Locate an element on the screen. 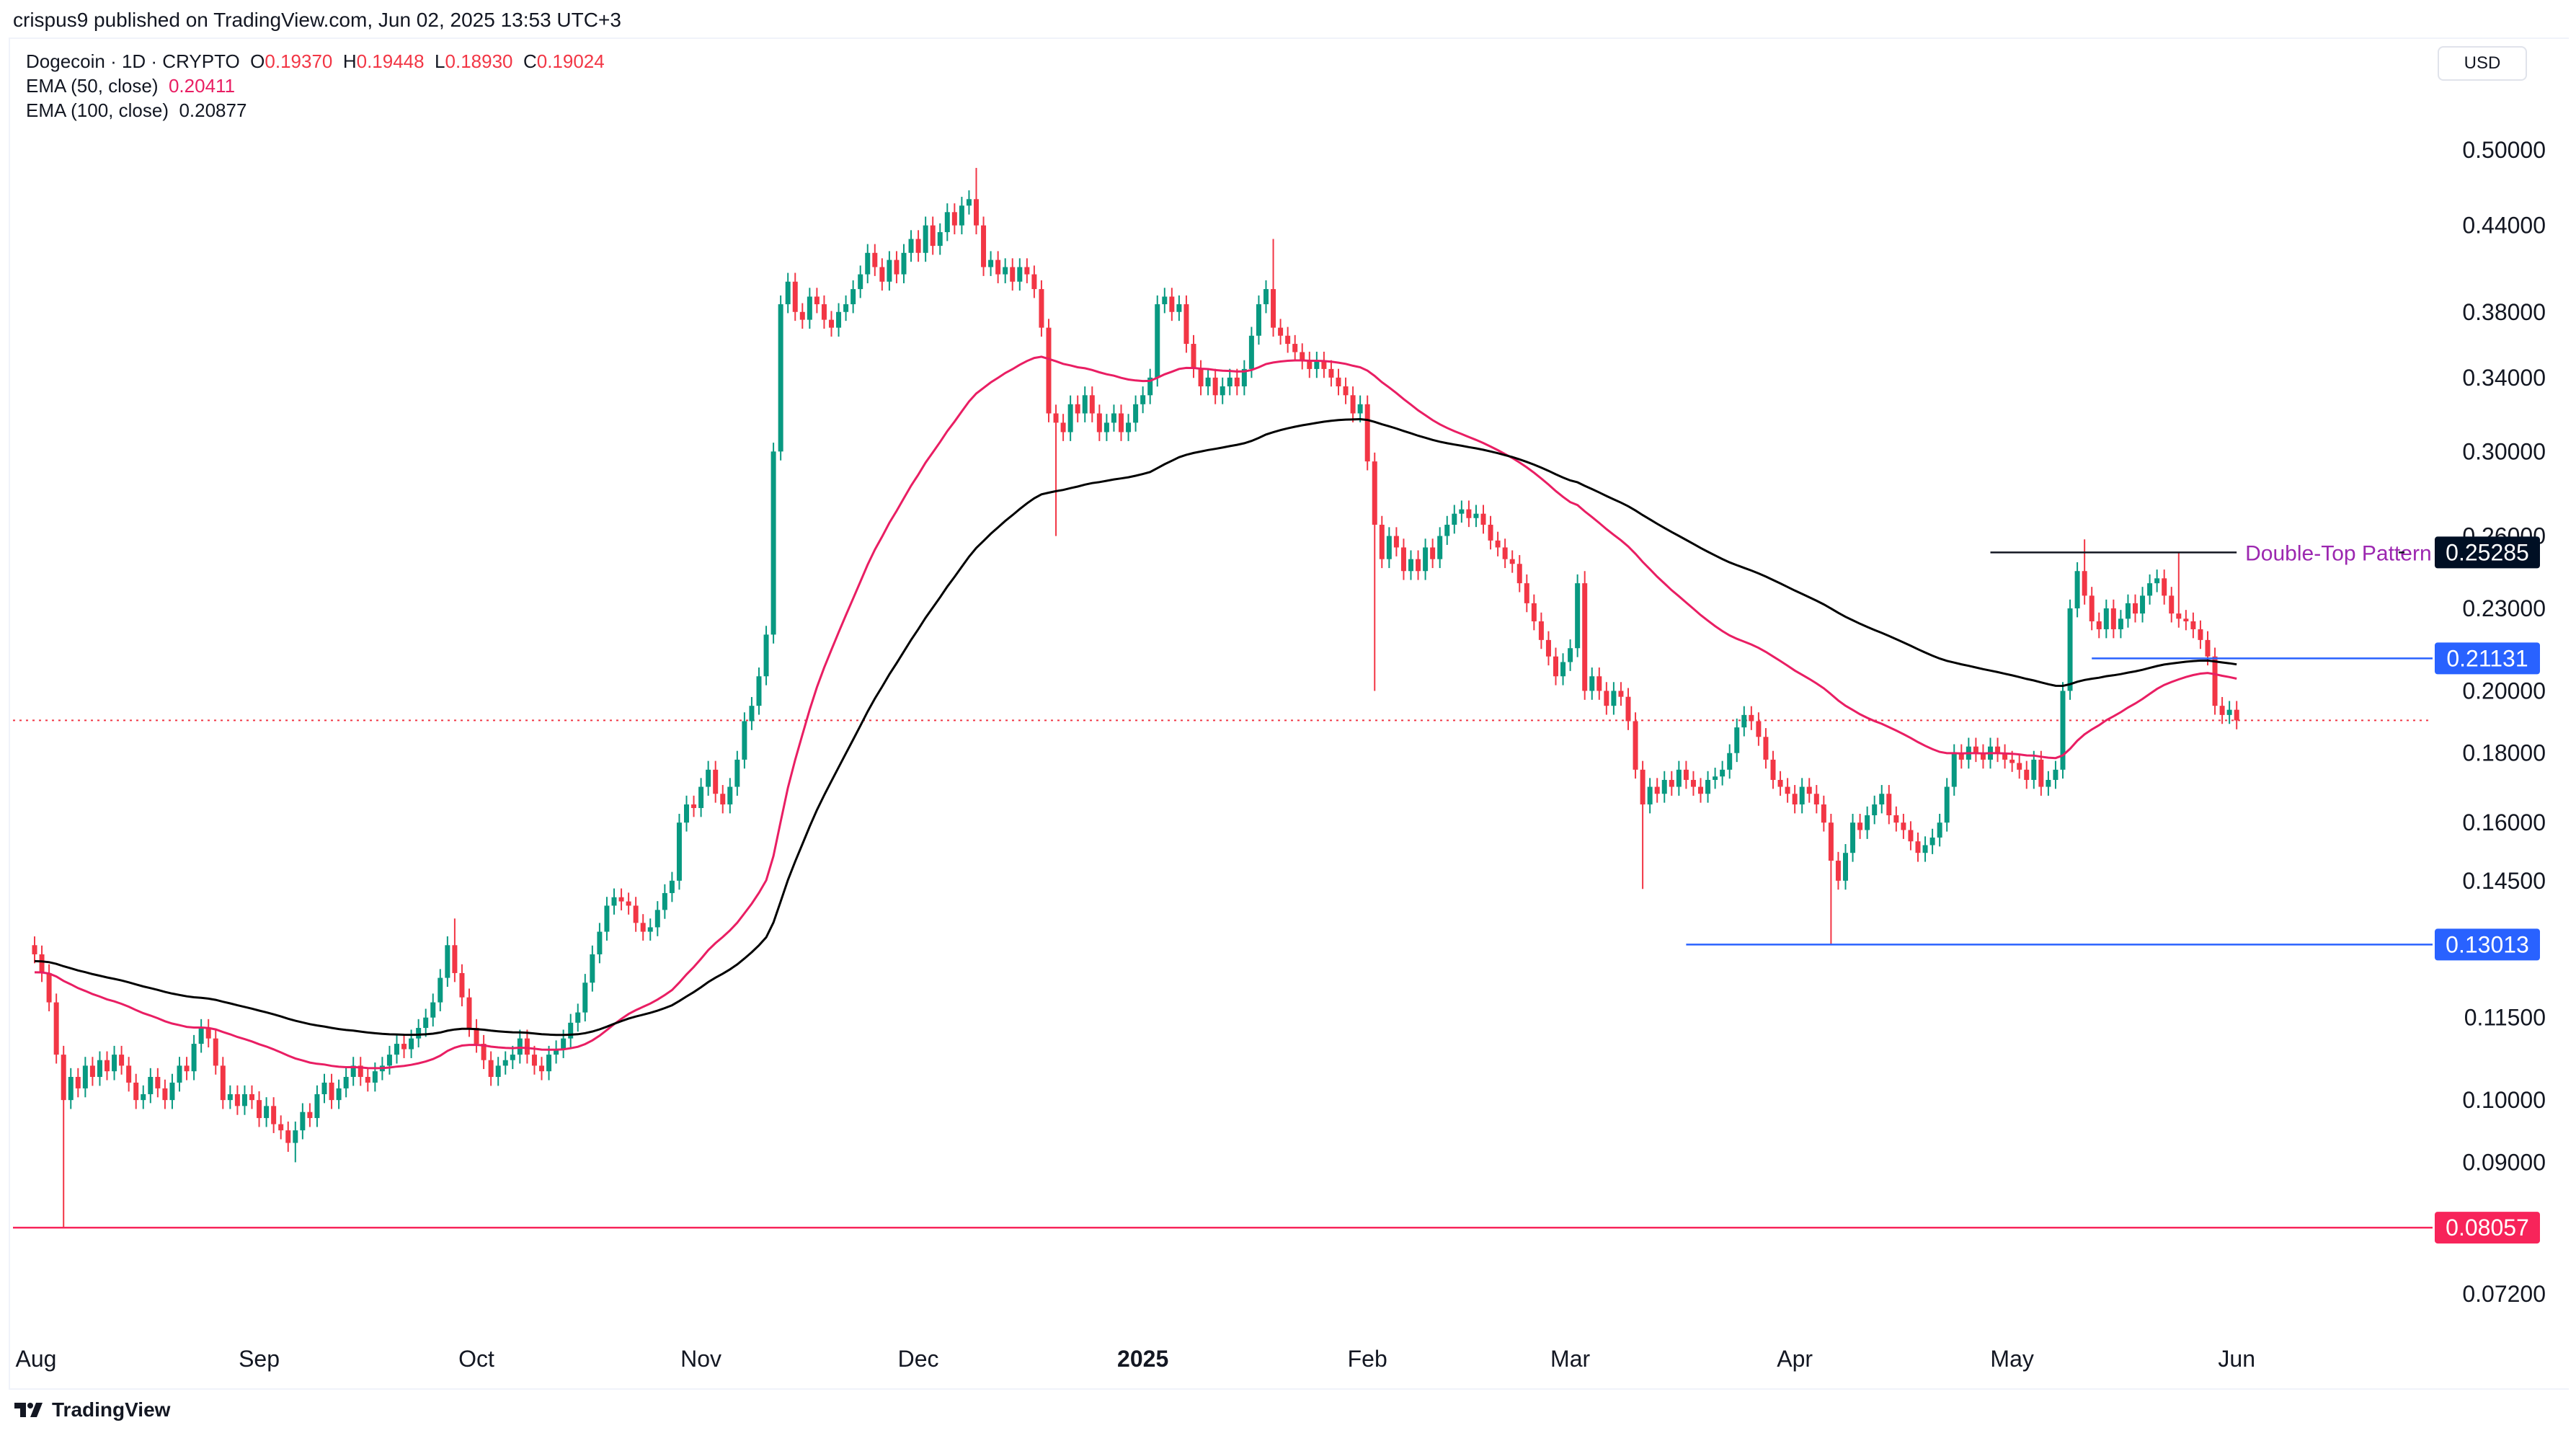 This screenshot has width=2576, height=1433. ema50-value: 0.20411 is located at coordinates (202, 86).